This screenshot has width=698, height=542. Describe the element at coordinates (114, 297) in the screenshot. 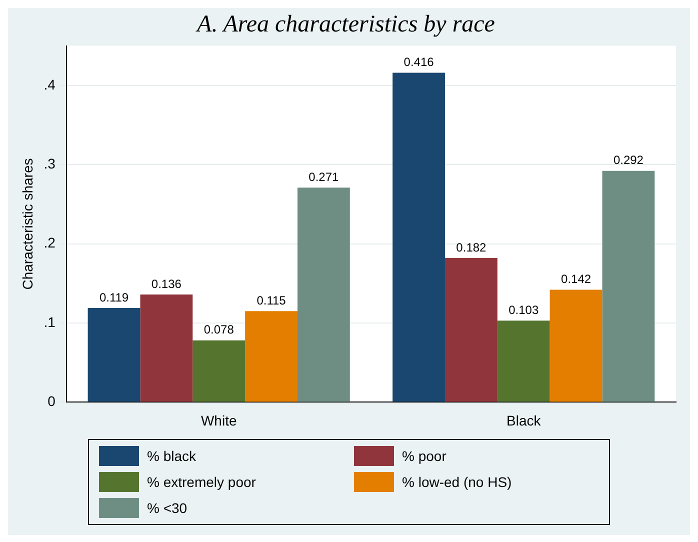

I see `data-label: 0.119` at that location.